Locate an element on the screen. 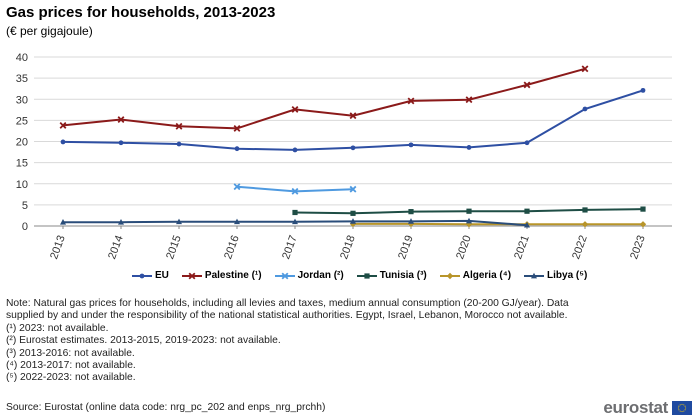 The width and height of the screenshot is (700, 420). y-tick-label: 20 is located at coordinates (22, 143).